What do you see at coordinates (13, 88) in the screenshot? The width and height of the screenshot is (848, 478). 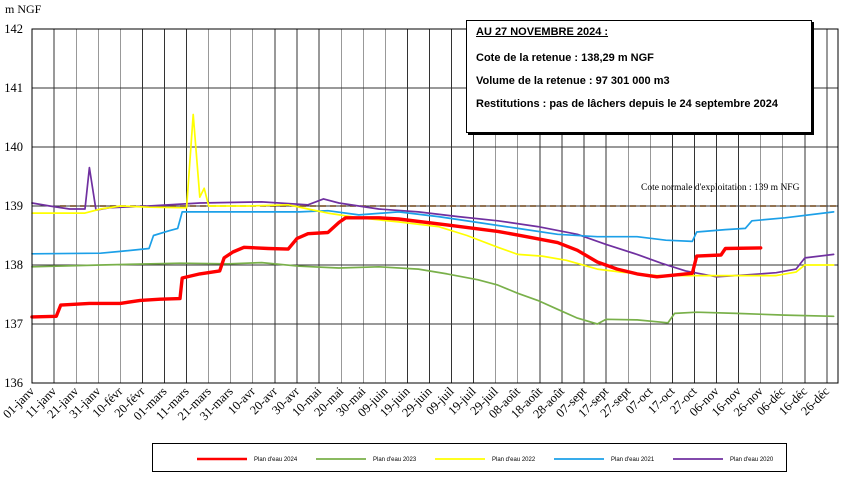 I see `y-tick-label-141: 141` at bounding box center [13, 88].